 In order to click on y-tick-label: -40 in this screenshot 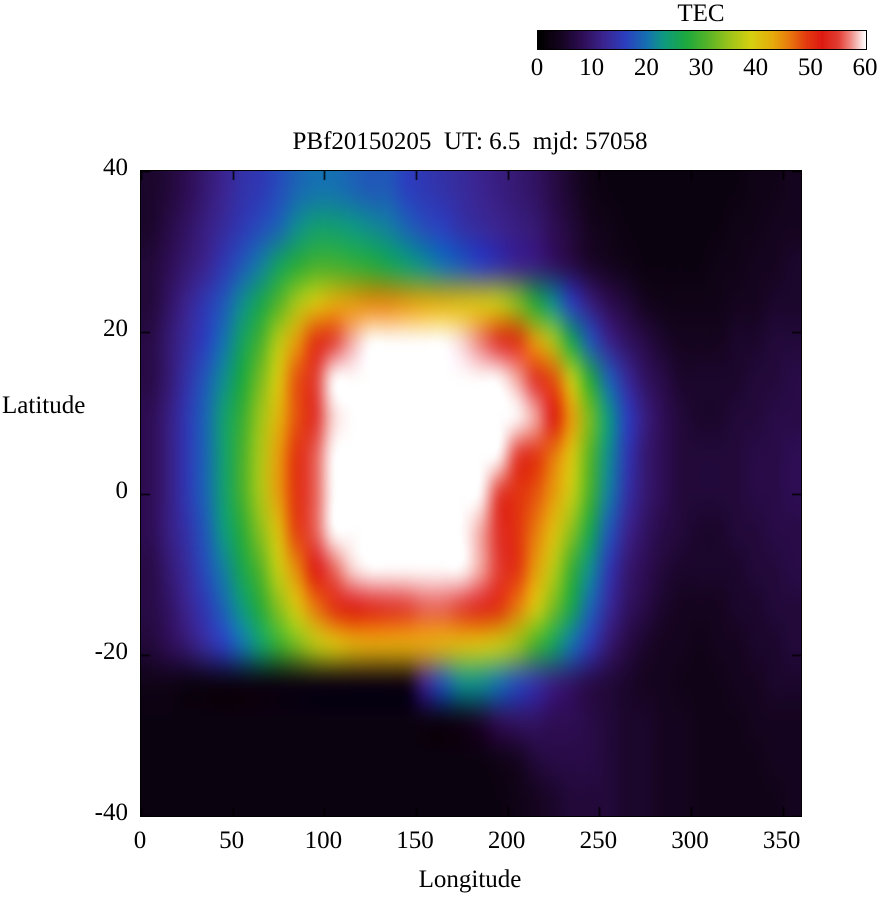, I will do `click(111, 812)`.